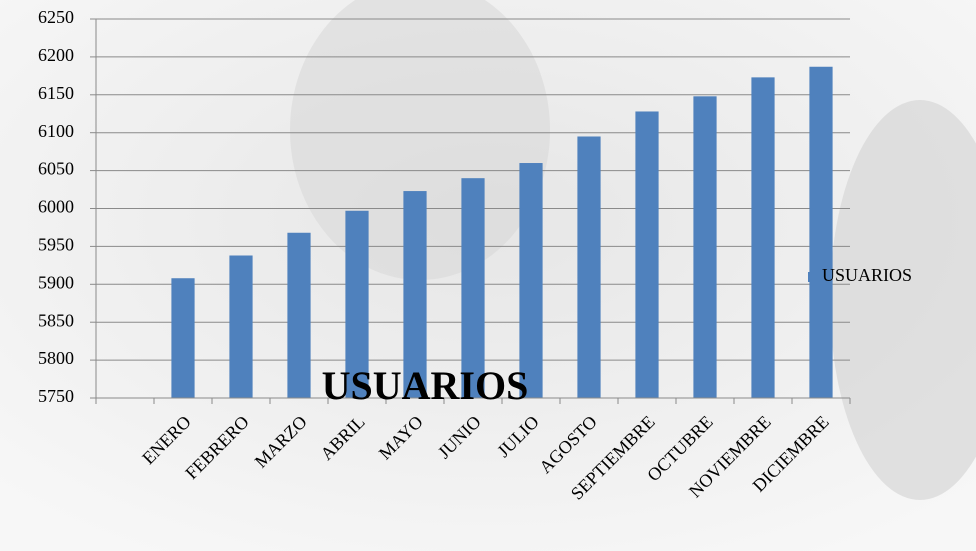  I want to click on y-tick-label: 5900, so click(56, 282).